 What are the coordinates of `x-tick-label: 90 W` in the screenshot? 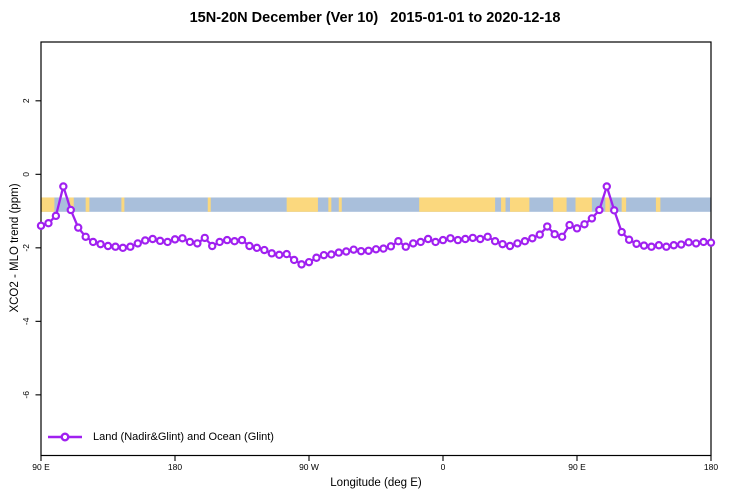 It's located at (309, 467).